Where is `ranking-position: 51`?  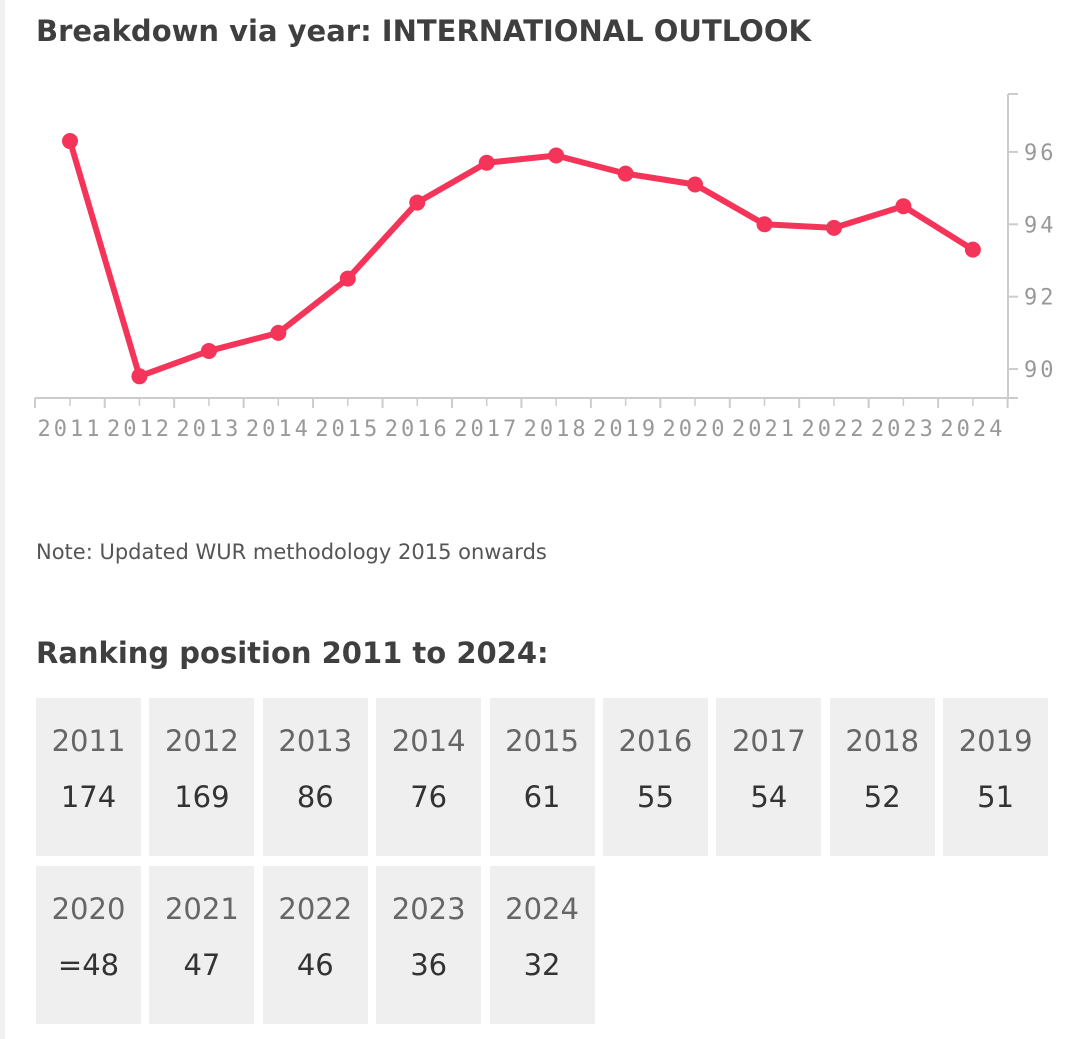
ranking-position: 51 is located at coordinates (996, 797).